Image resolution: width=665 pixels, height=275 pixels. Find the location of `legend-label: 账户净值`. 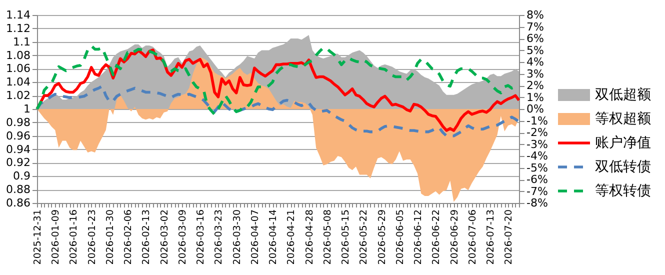

legend-label: 账户净值 is located at coordinates (623, 143).